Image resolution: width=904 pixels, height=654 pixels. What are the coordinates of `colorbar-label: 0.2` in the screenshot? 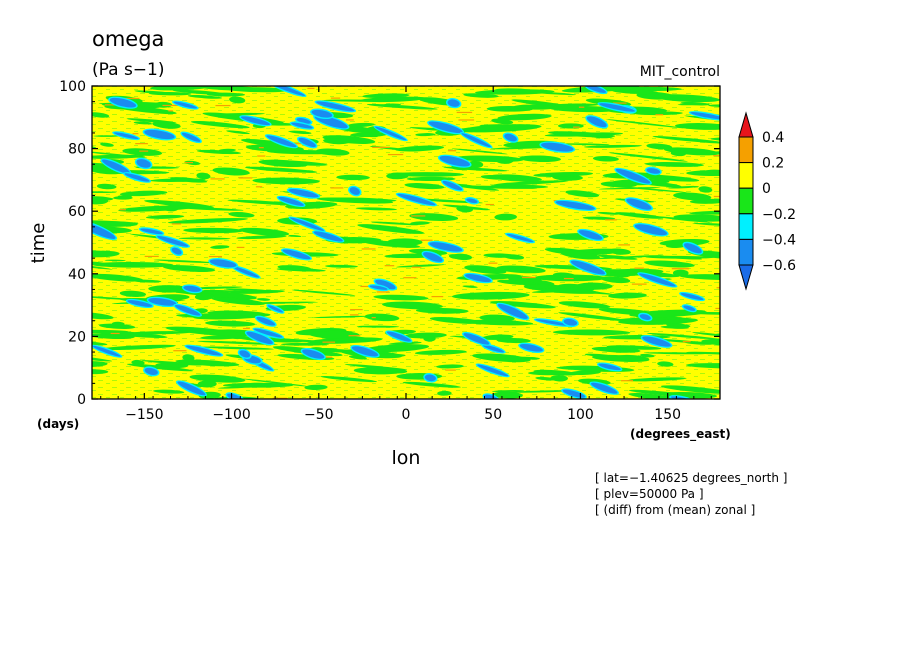 It's located at (773, 164).